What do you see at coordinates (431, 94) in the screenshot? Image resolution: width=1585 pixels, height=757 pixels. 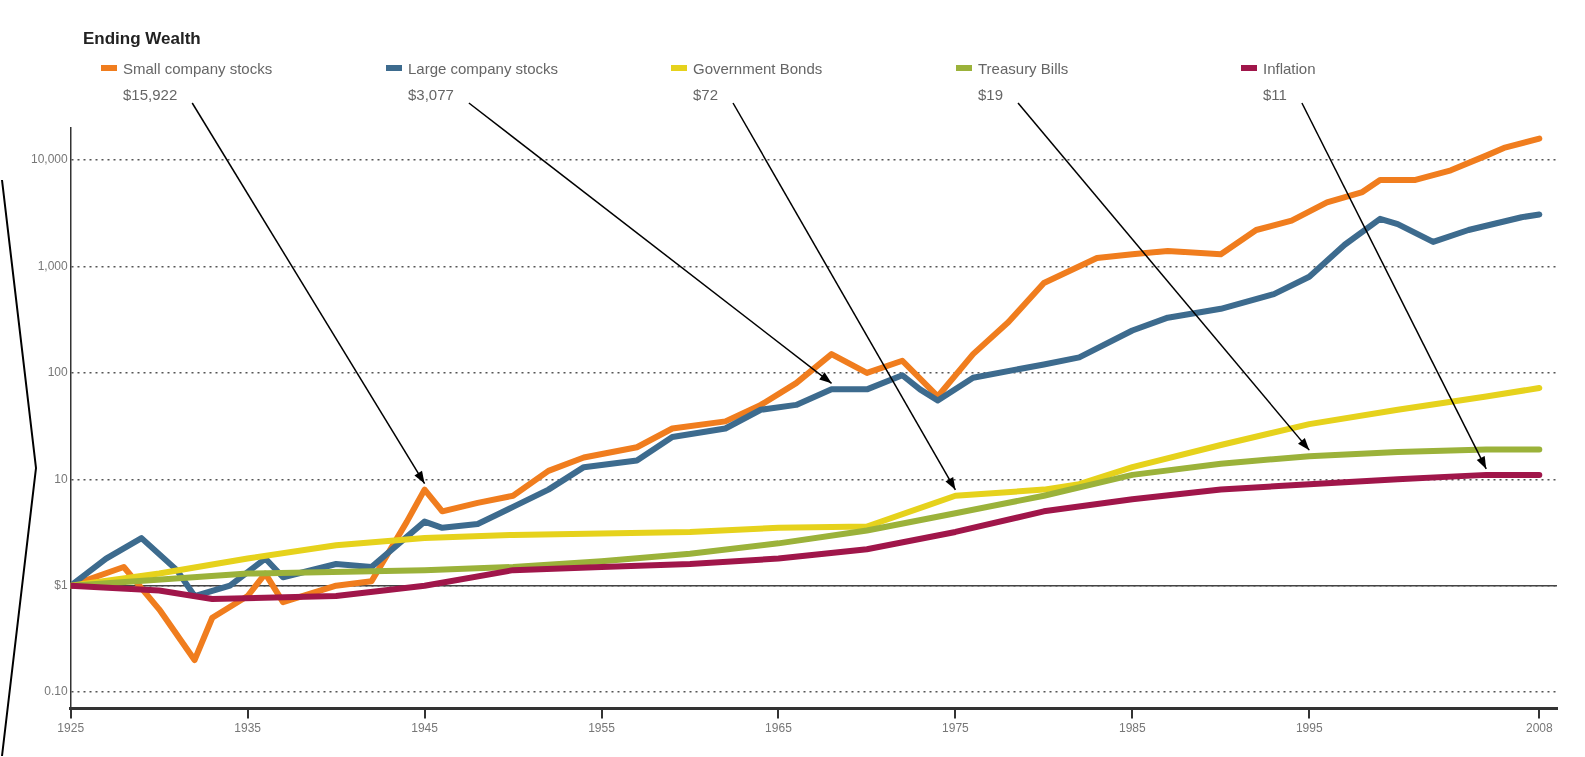 I see `annotation: $3,077` at bounding box center [431, 94].